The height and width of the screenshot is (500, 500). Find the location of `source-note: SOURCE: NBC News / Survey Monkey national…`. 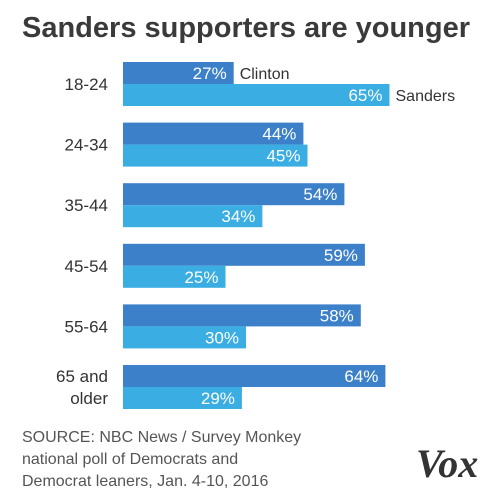

source-note: SOURCE: NBC News / Survey Monkey national… is located at coordinates (161, 459).